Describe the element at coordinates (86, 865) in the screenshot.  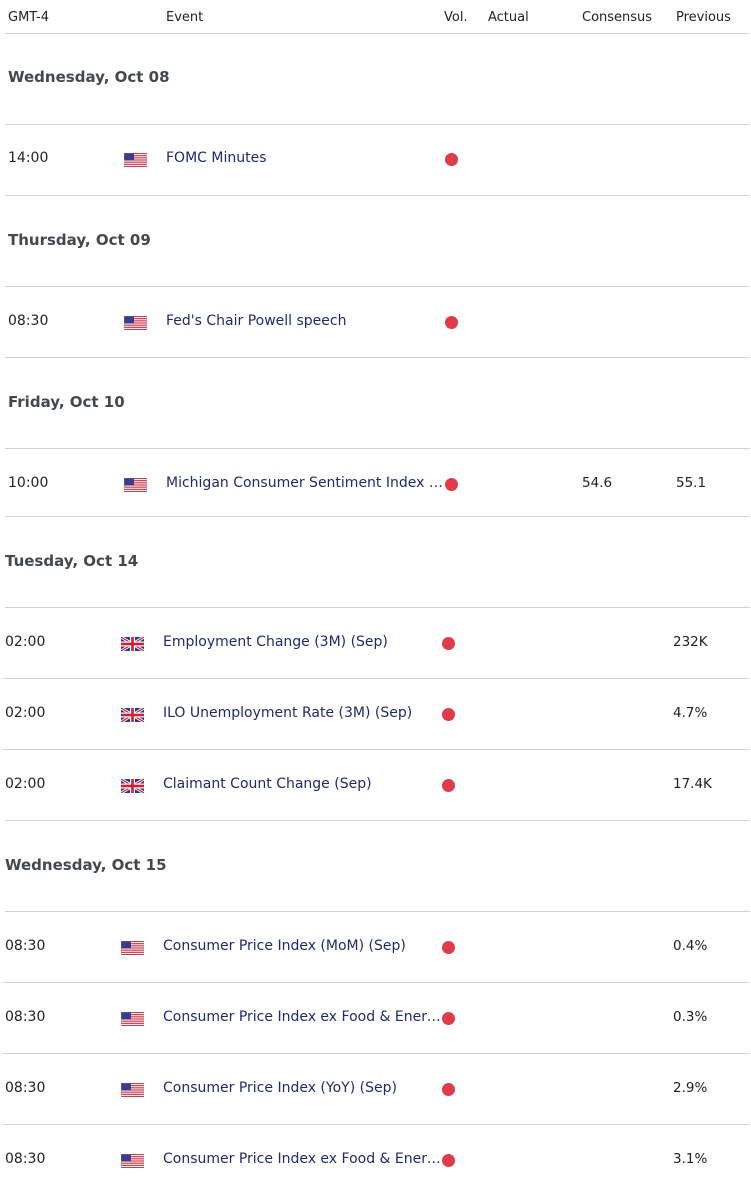
I see `day-heading: Wednesday, Oct 15` at that location.